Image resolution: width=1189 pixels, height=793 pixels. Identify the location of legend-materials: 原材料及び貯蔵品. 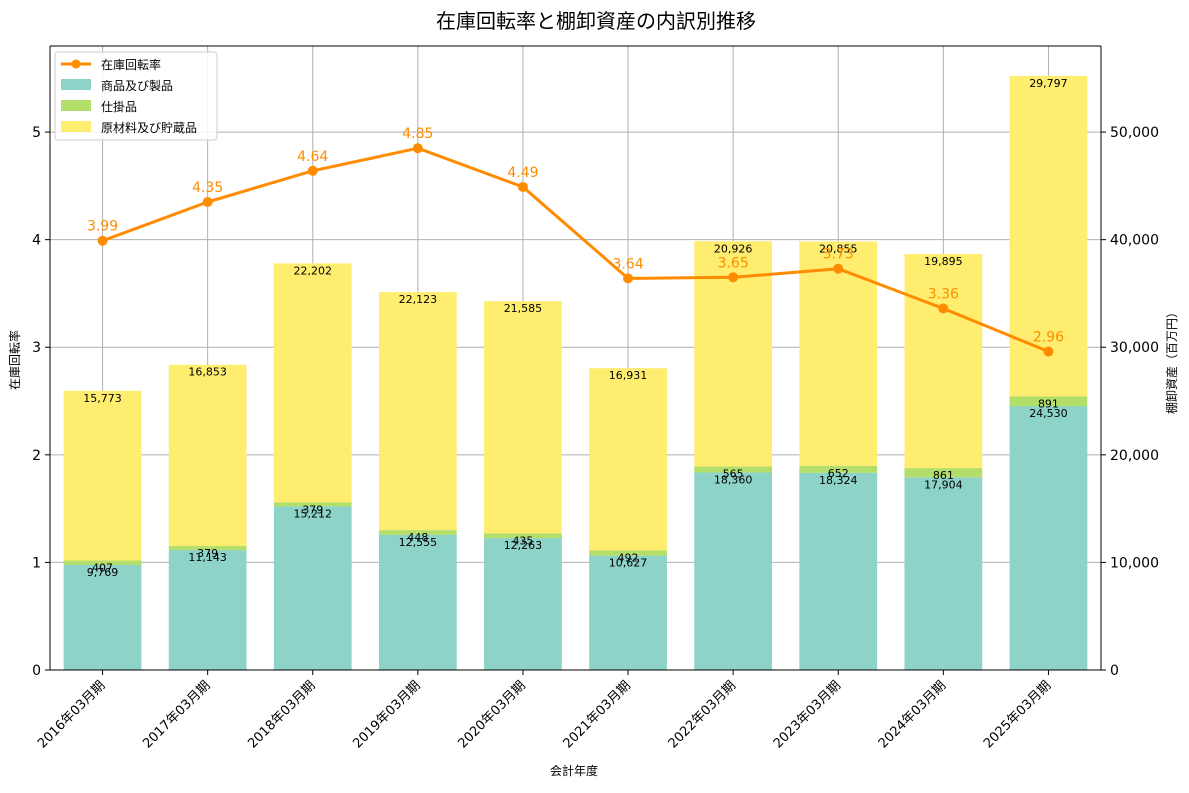
(129, 128).